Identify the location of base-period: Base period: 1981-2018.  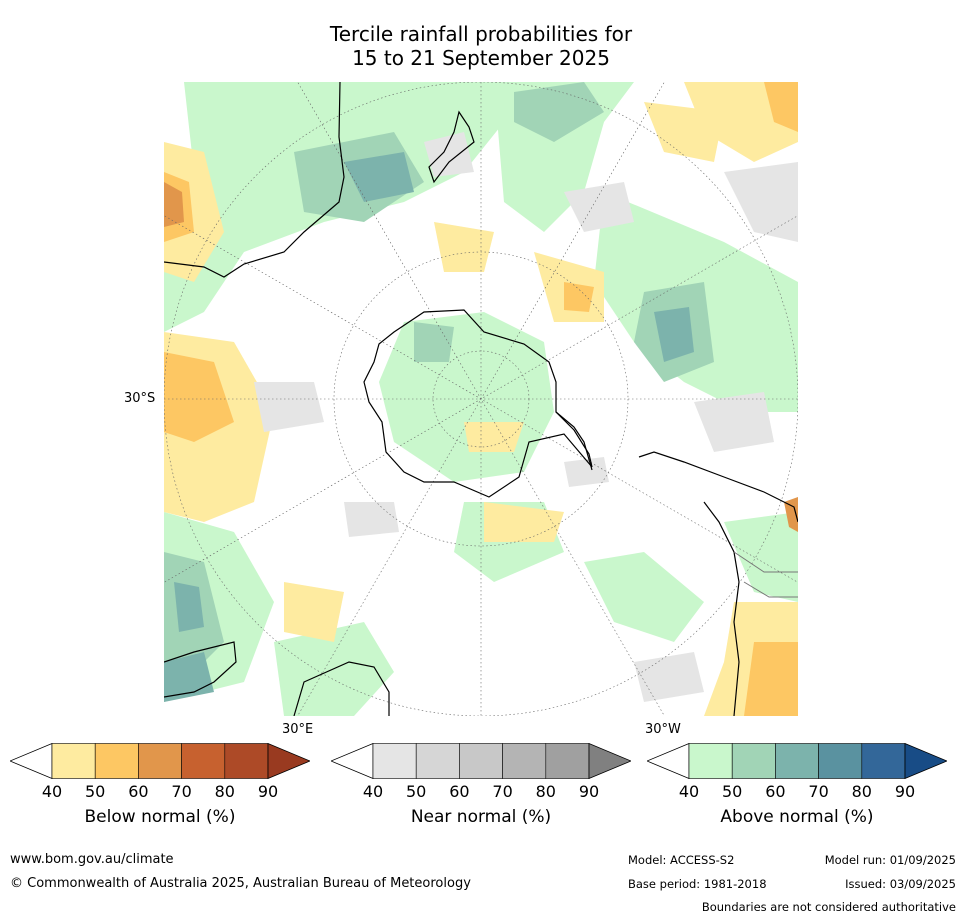
(697, 884).